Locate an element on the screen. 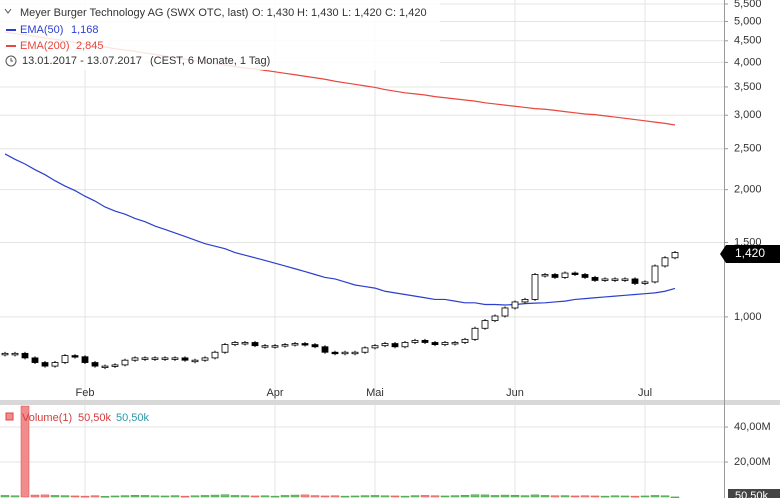 The width and height of the screenshot is (780, 498). y-tick-label: 40,00M is located at coordinates (752, 427).